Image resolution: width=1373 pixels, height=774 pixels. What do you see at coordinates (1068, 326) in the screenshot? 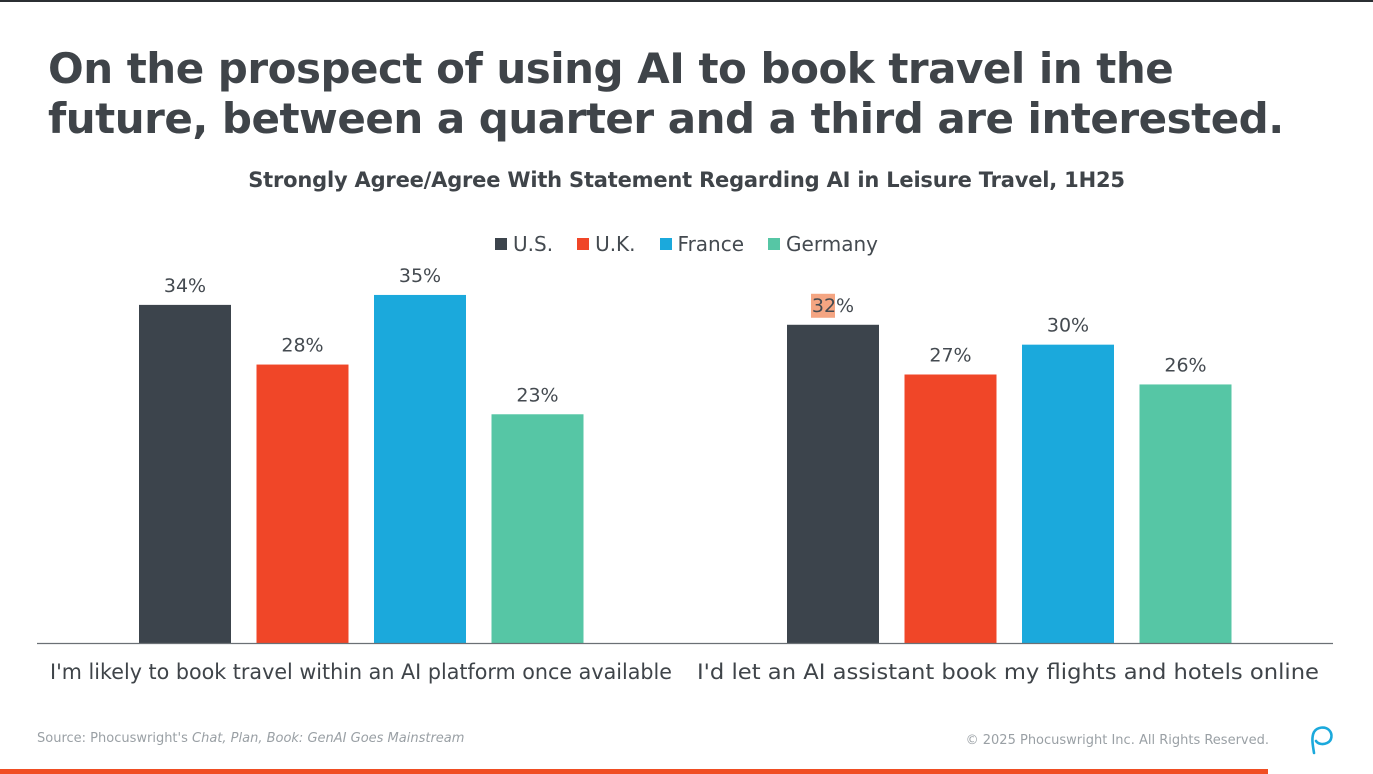
I see `data-label: 30%` at bounding box center [1068, 326].